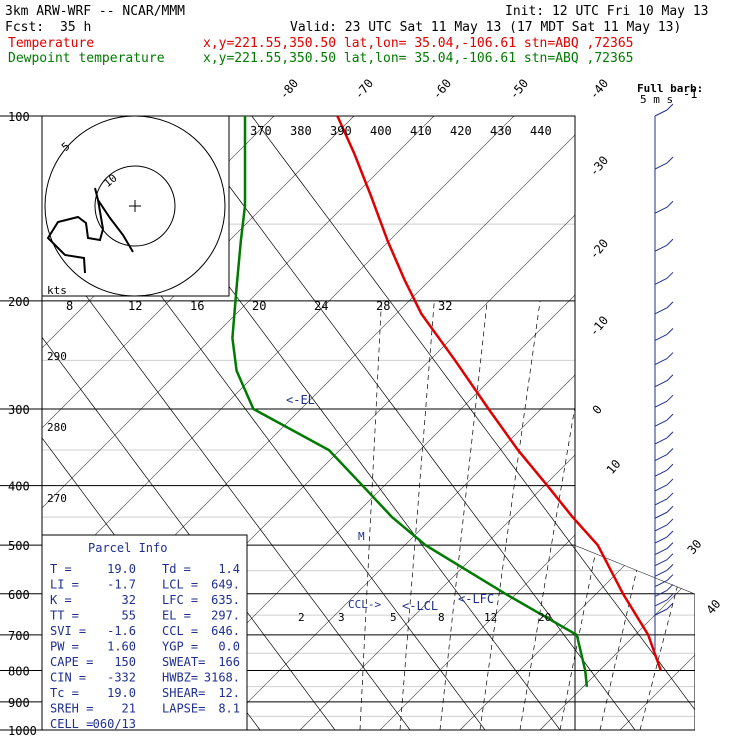  I want to click on pressure-label-400: 400, so click(19, 487).